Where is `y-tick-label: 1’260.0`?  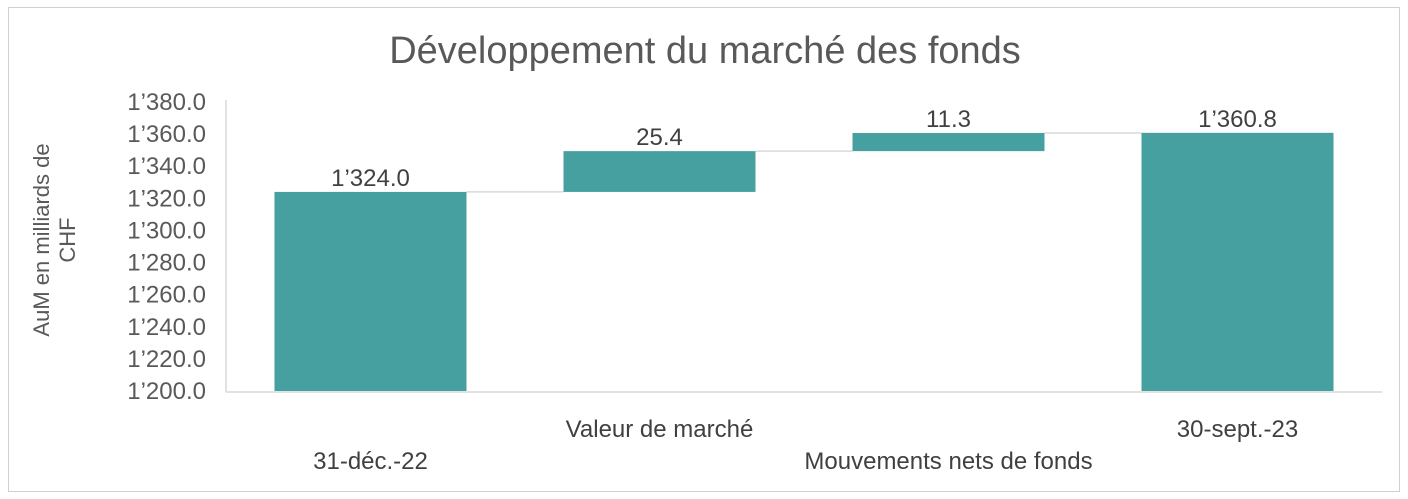 y-tick-label: 1’260.0 is located at coordinates (166, 295).